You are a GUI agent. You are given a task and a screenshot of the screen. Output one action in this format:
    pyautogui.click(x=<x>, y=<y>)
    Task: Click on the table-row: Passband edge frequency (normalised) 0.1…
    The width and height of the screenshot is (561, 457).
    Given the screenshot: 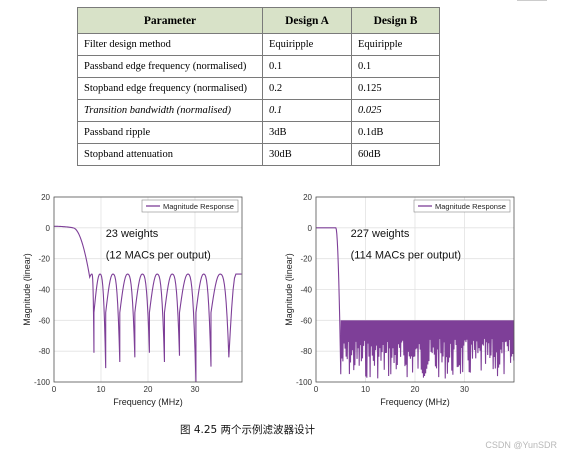 What is the action you would take?
    pyautogui.click(x=258, y=66)
    